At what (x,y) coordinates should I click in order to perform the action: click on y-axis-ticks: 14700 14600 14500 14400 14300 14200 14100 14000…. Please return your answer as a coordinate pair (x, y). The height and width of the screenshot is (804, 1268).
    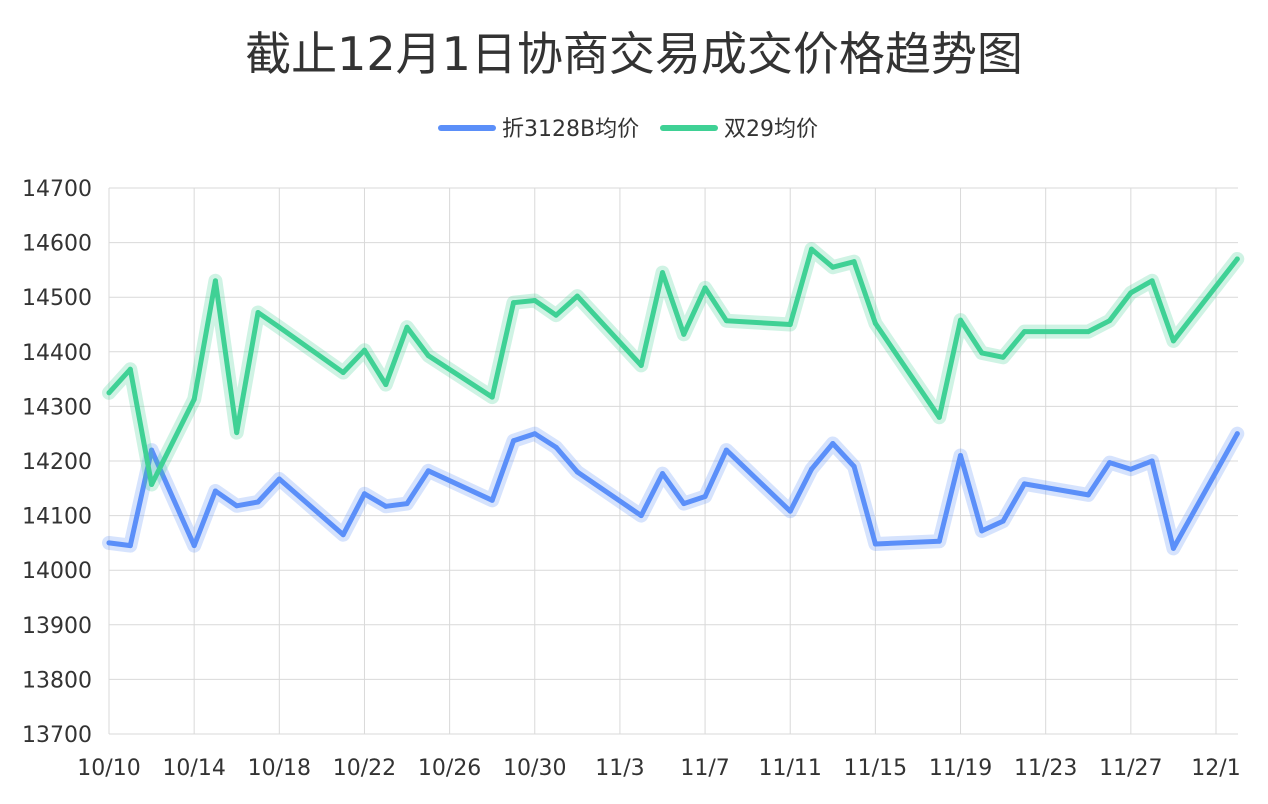
    Looking at the image, I should click on (57, 462).